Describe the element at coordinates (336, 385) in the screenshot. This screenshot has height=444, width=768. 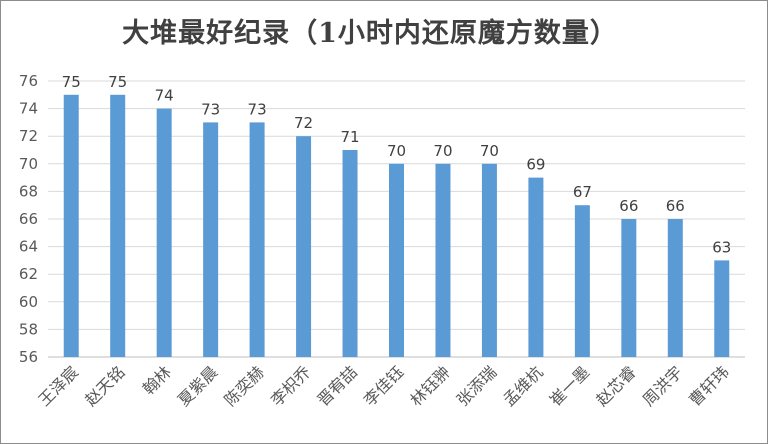
I see `category-label: 晋宥喆` at that location.